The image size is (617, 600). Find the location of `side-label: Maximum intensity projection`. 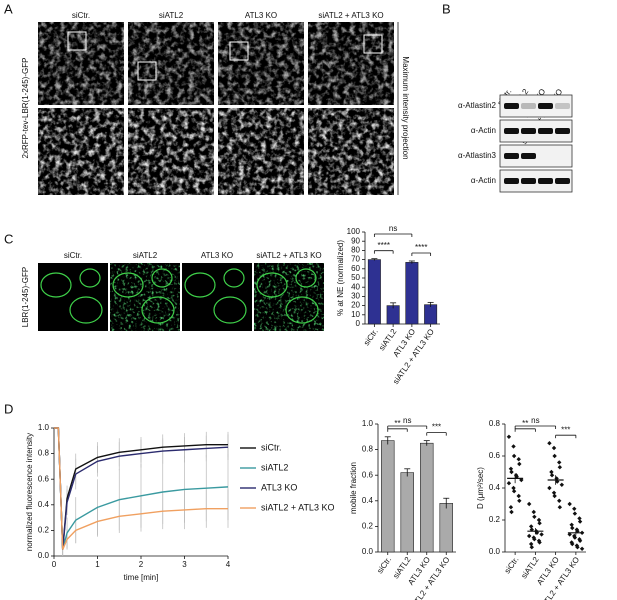

side-label: Maximum intensity projection is located at coordinates (405, 107).